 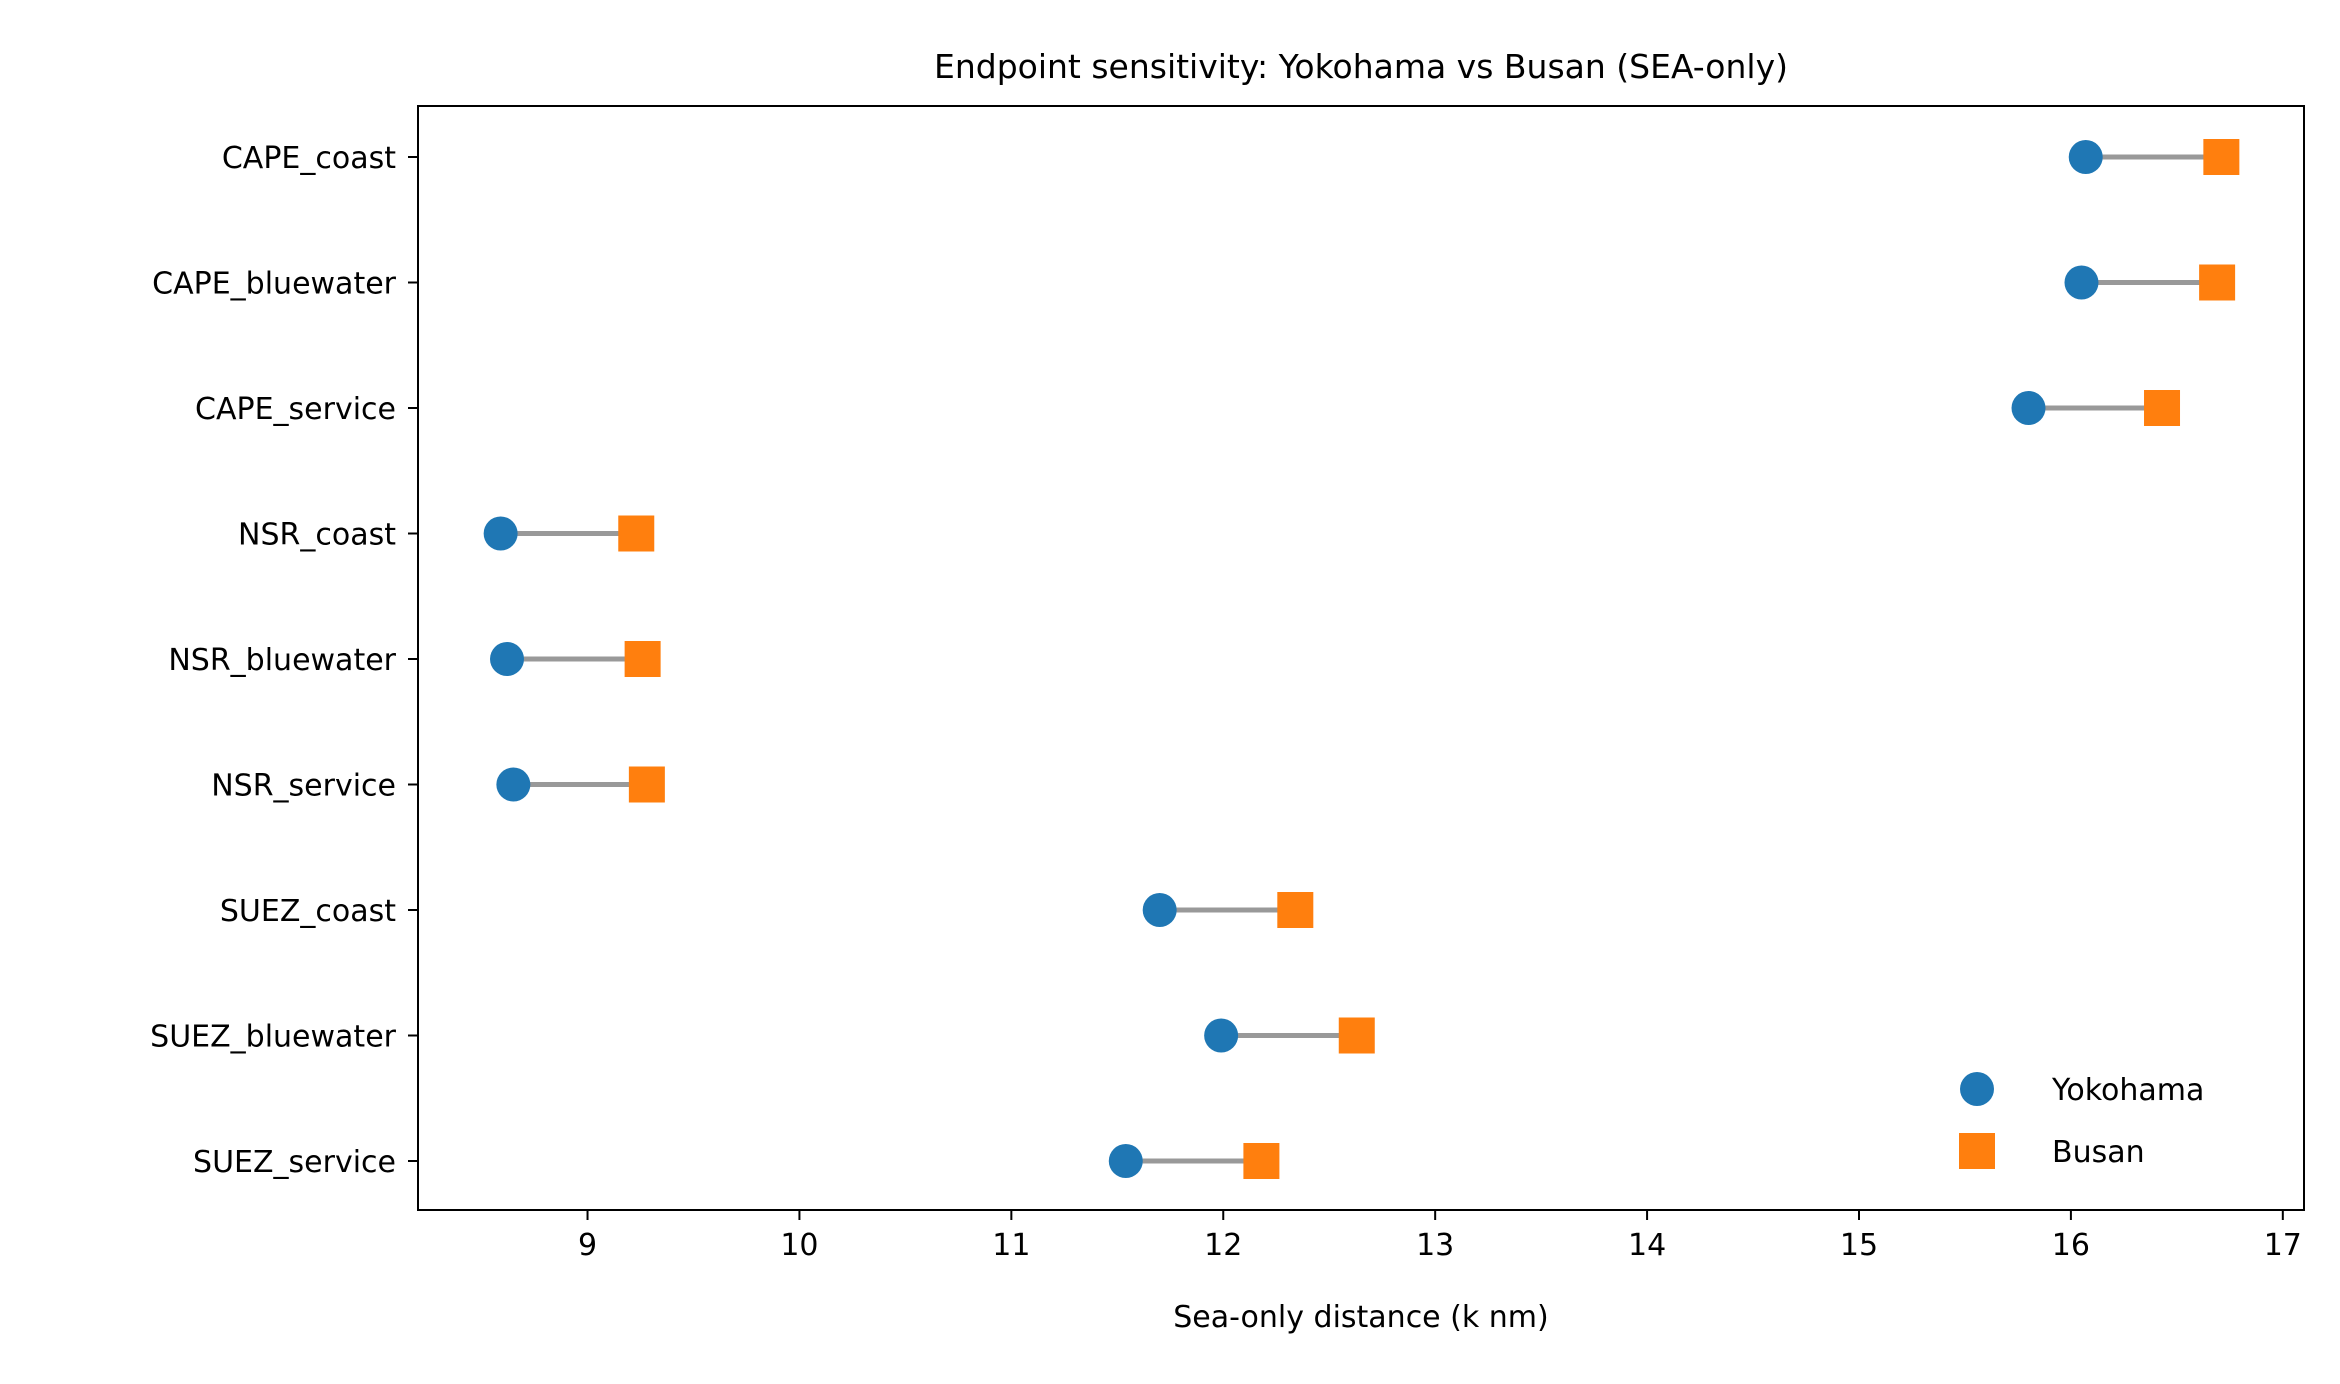 What do you see at coordinates (2098, 1152) in the screenshot?
I see `legend-busan-label: Busan` at bounding box center [2098, 1152].